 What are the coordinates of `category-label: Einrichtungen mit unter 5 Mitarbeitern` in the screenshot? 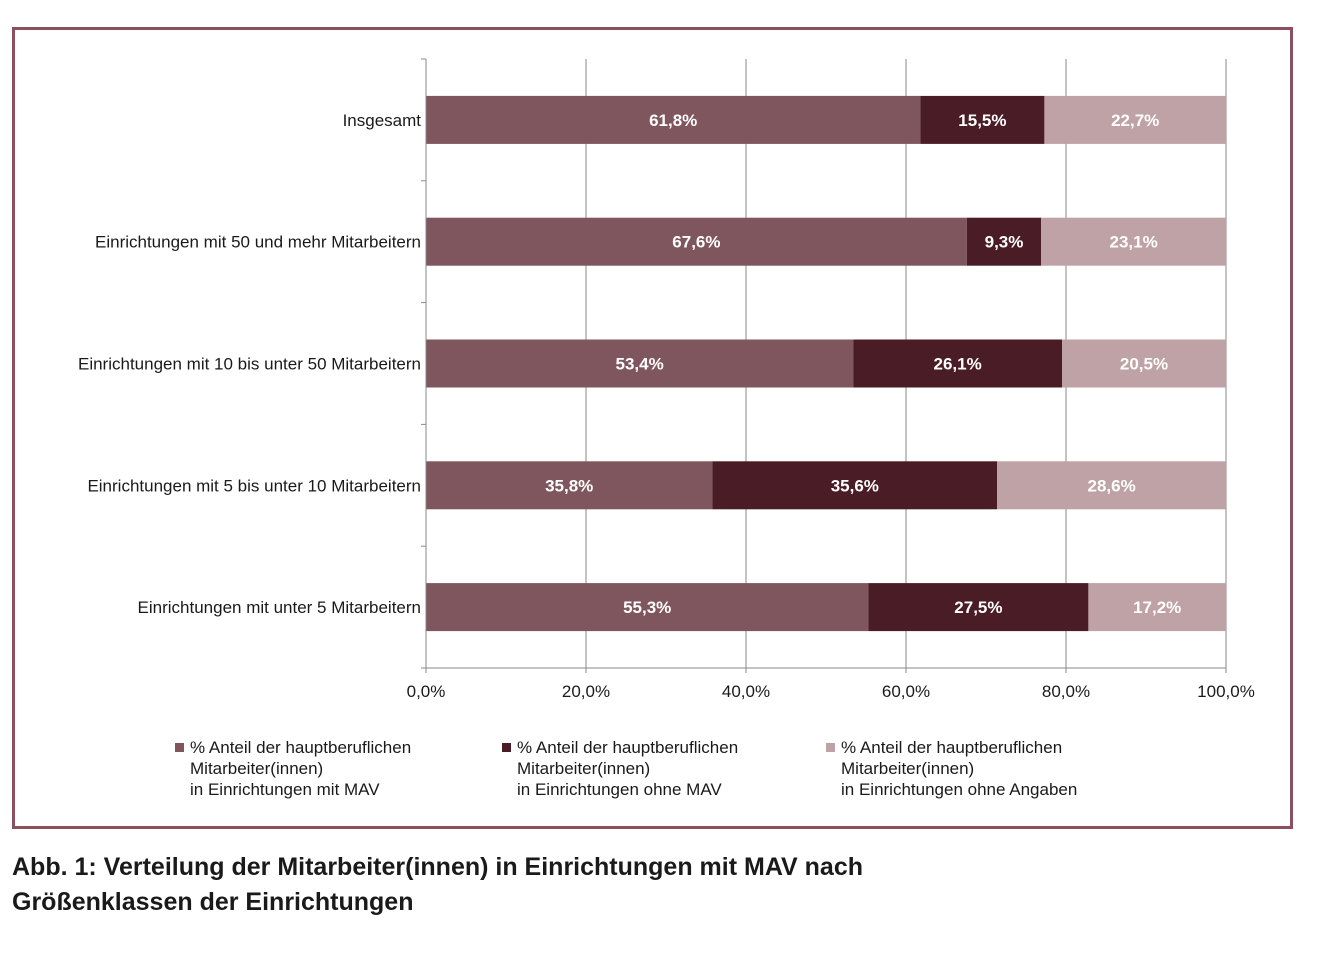 It's located at (279, 607).